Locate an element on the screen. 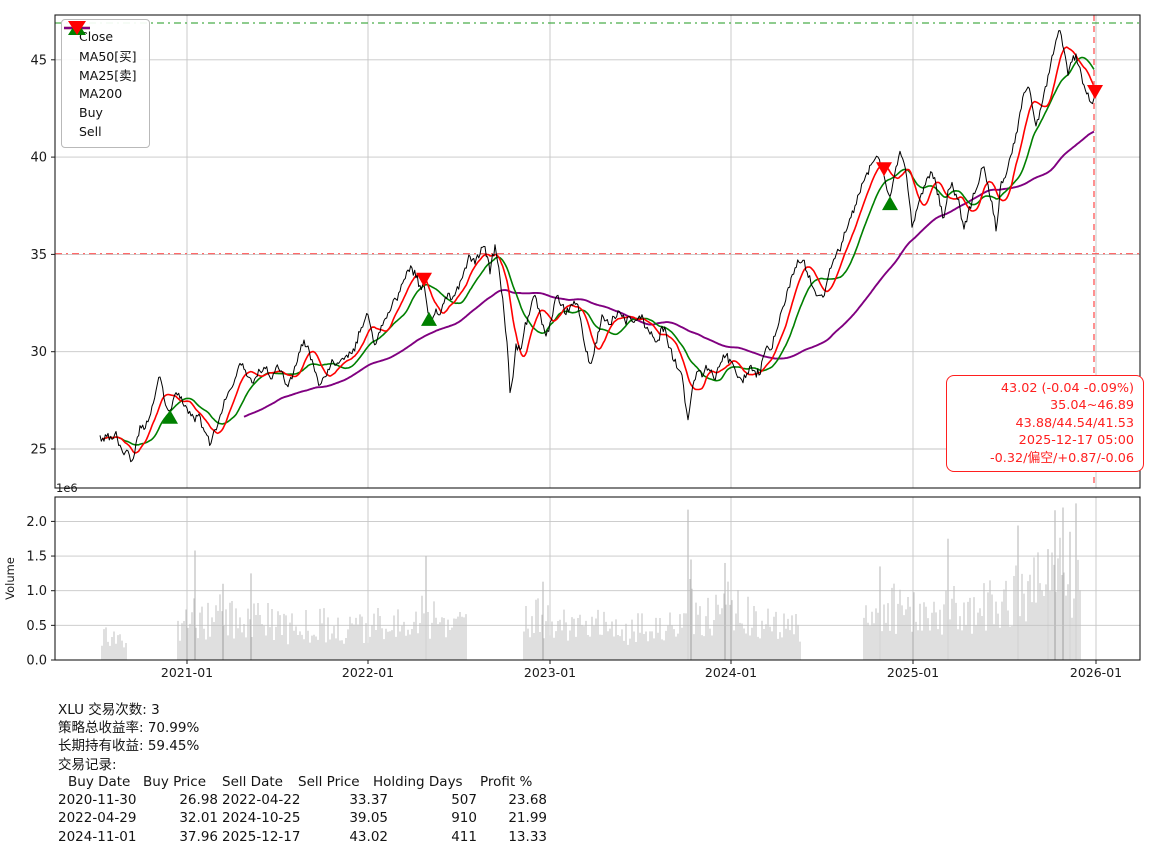  legend-label: MA25[卖] is located at coordinates (108, 75).